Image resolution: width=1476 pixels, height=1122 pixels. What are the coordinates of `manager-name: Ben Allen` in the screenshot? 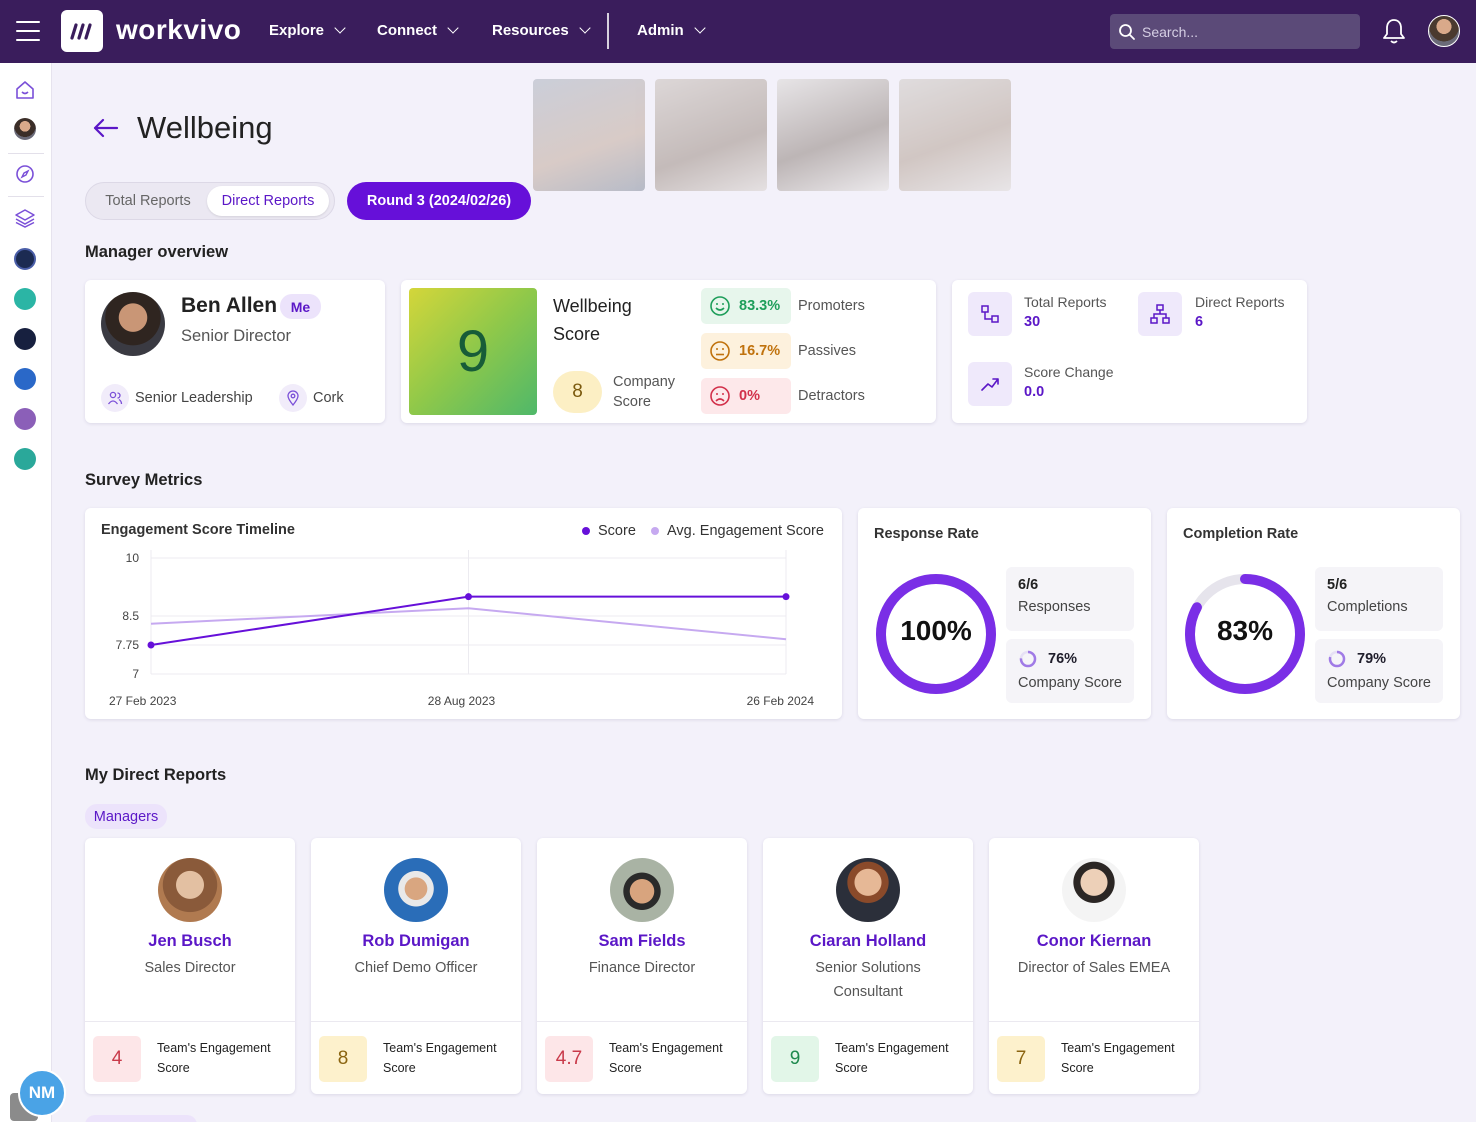 It's located at (229, 305).